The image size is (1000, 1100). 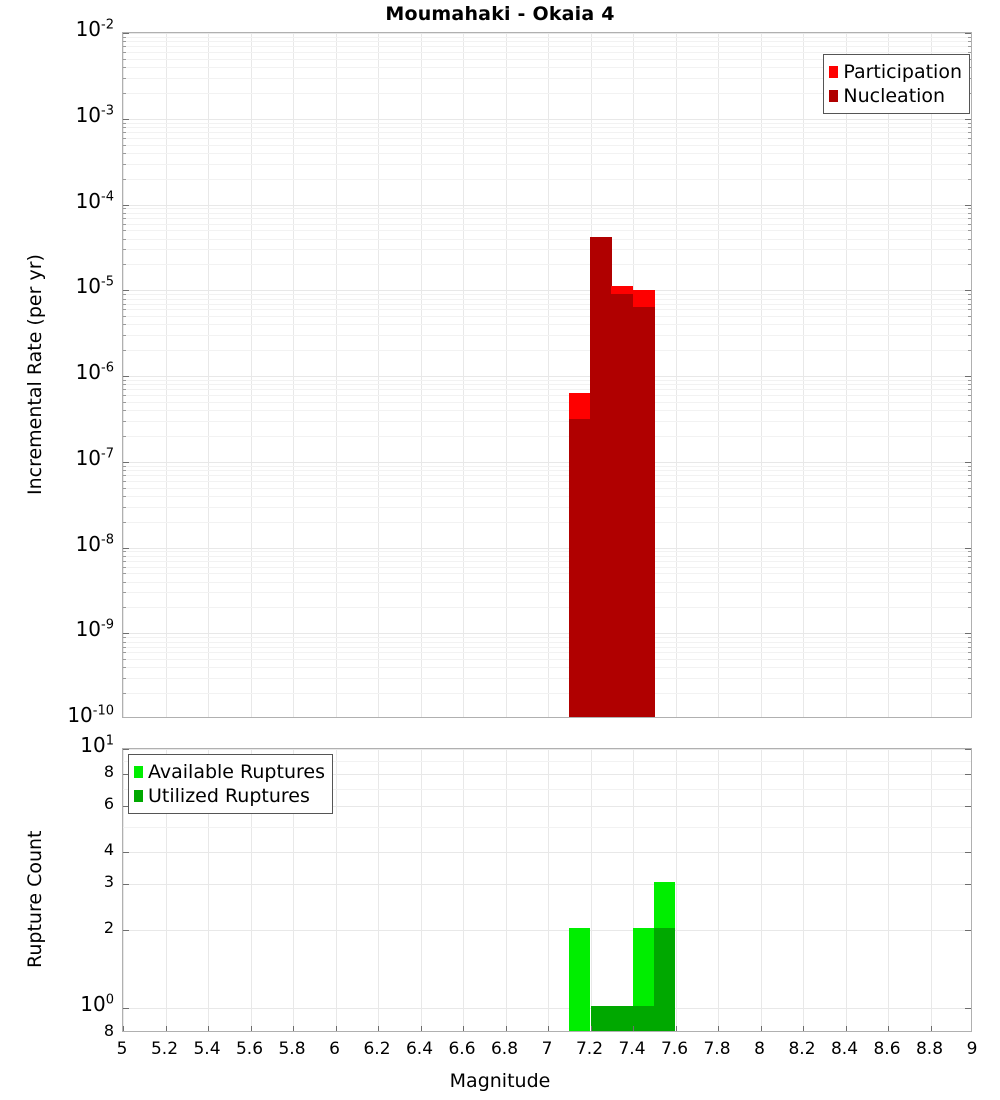 I want to click on y-tick-label: 10⁻⁹, so click(x=94, y=629).